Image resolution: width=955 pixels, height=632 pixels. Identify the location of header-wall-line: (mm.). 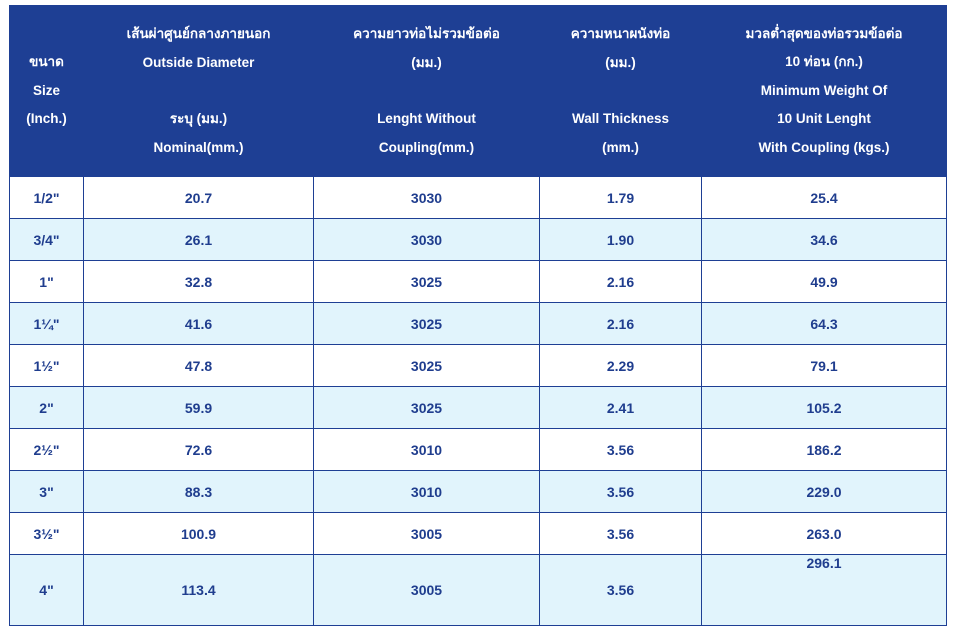
(620, 147).